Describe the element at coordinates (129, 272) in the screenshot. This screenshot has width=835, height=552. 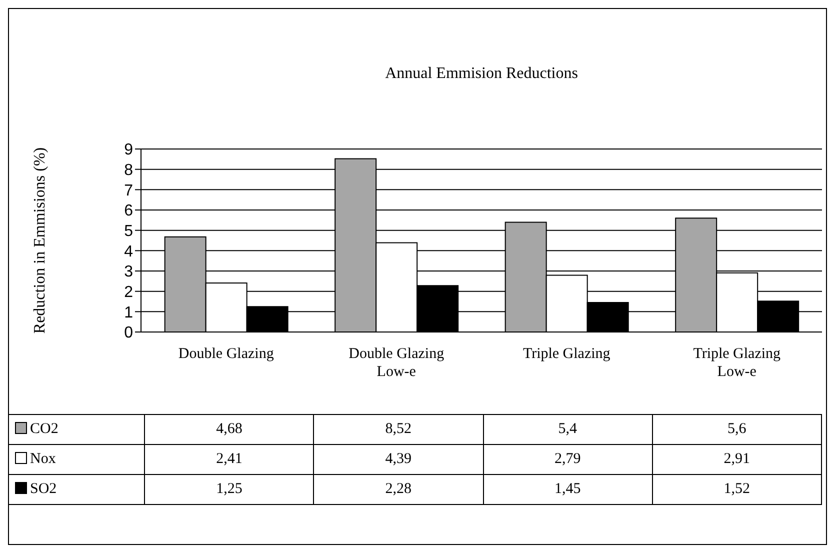
I see `y-tick-label: 3` at that location.